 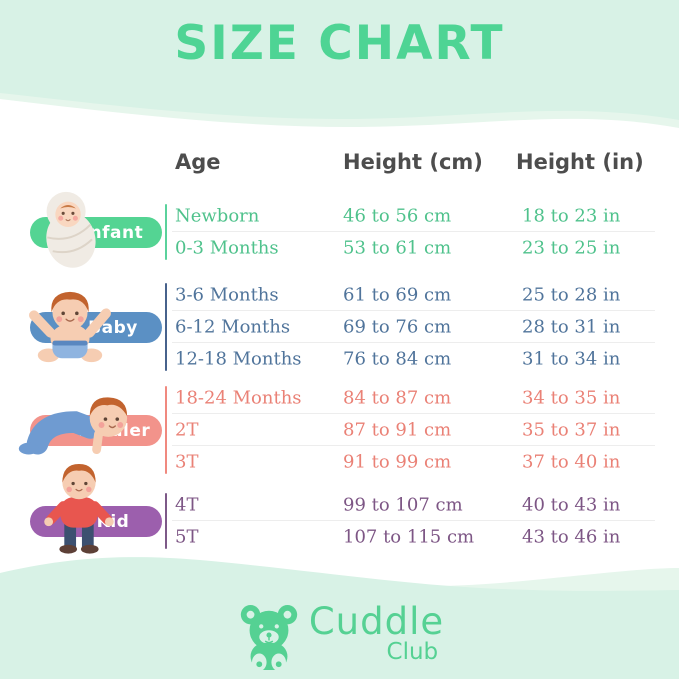 What do you see at coordinates (327, 295) in the screenshot?
I see `table-row: 3-6 Months 61 to 69 cm 25 to 28 in` at bounding box center [327, 295].